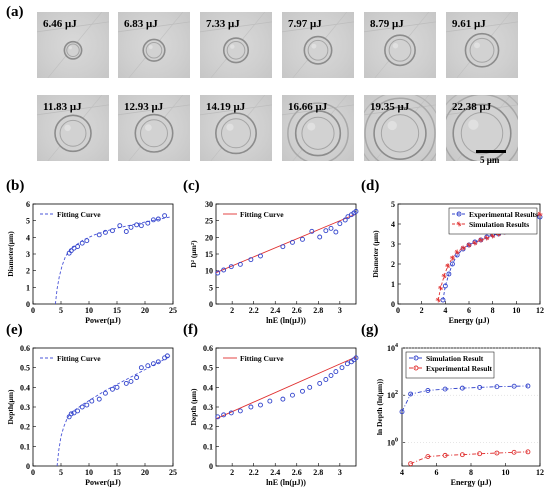  Describe the element at coordinates (28, 287) in the screenshot. I see `y-tick-label: 1` at that location.